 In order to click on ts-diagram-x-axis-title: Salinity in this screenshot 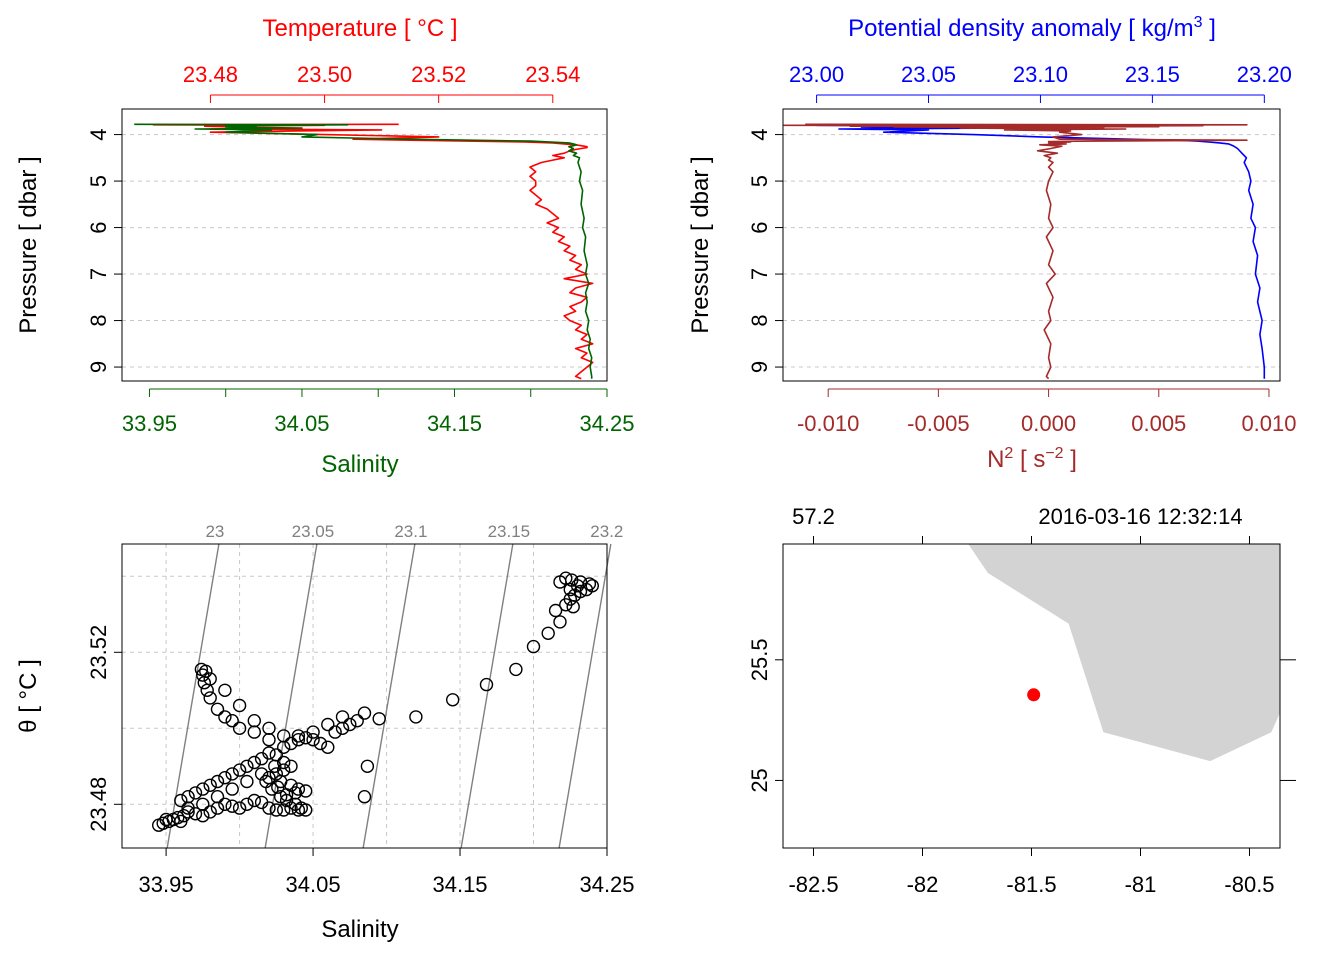, I will do `click(359, 929)`.